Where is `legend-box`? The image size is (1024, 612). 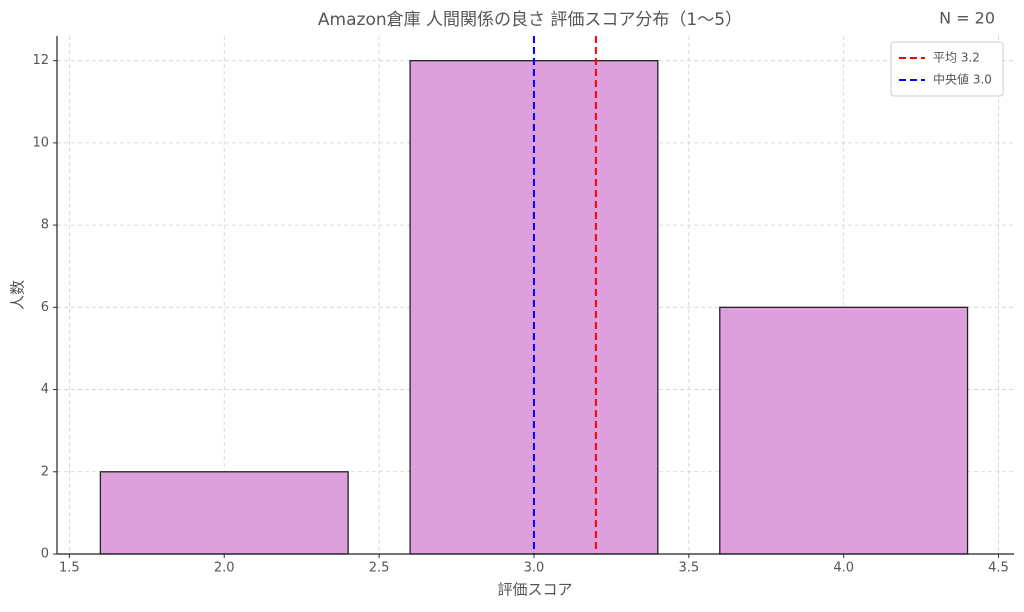 legend-box is located at coordinates (947, 69).